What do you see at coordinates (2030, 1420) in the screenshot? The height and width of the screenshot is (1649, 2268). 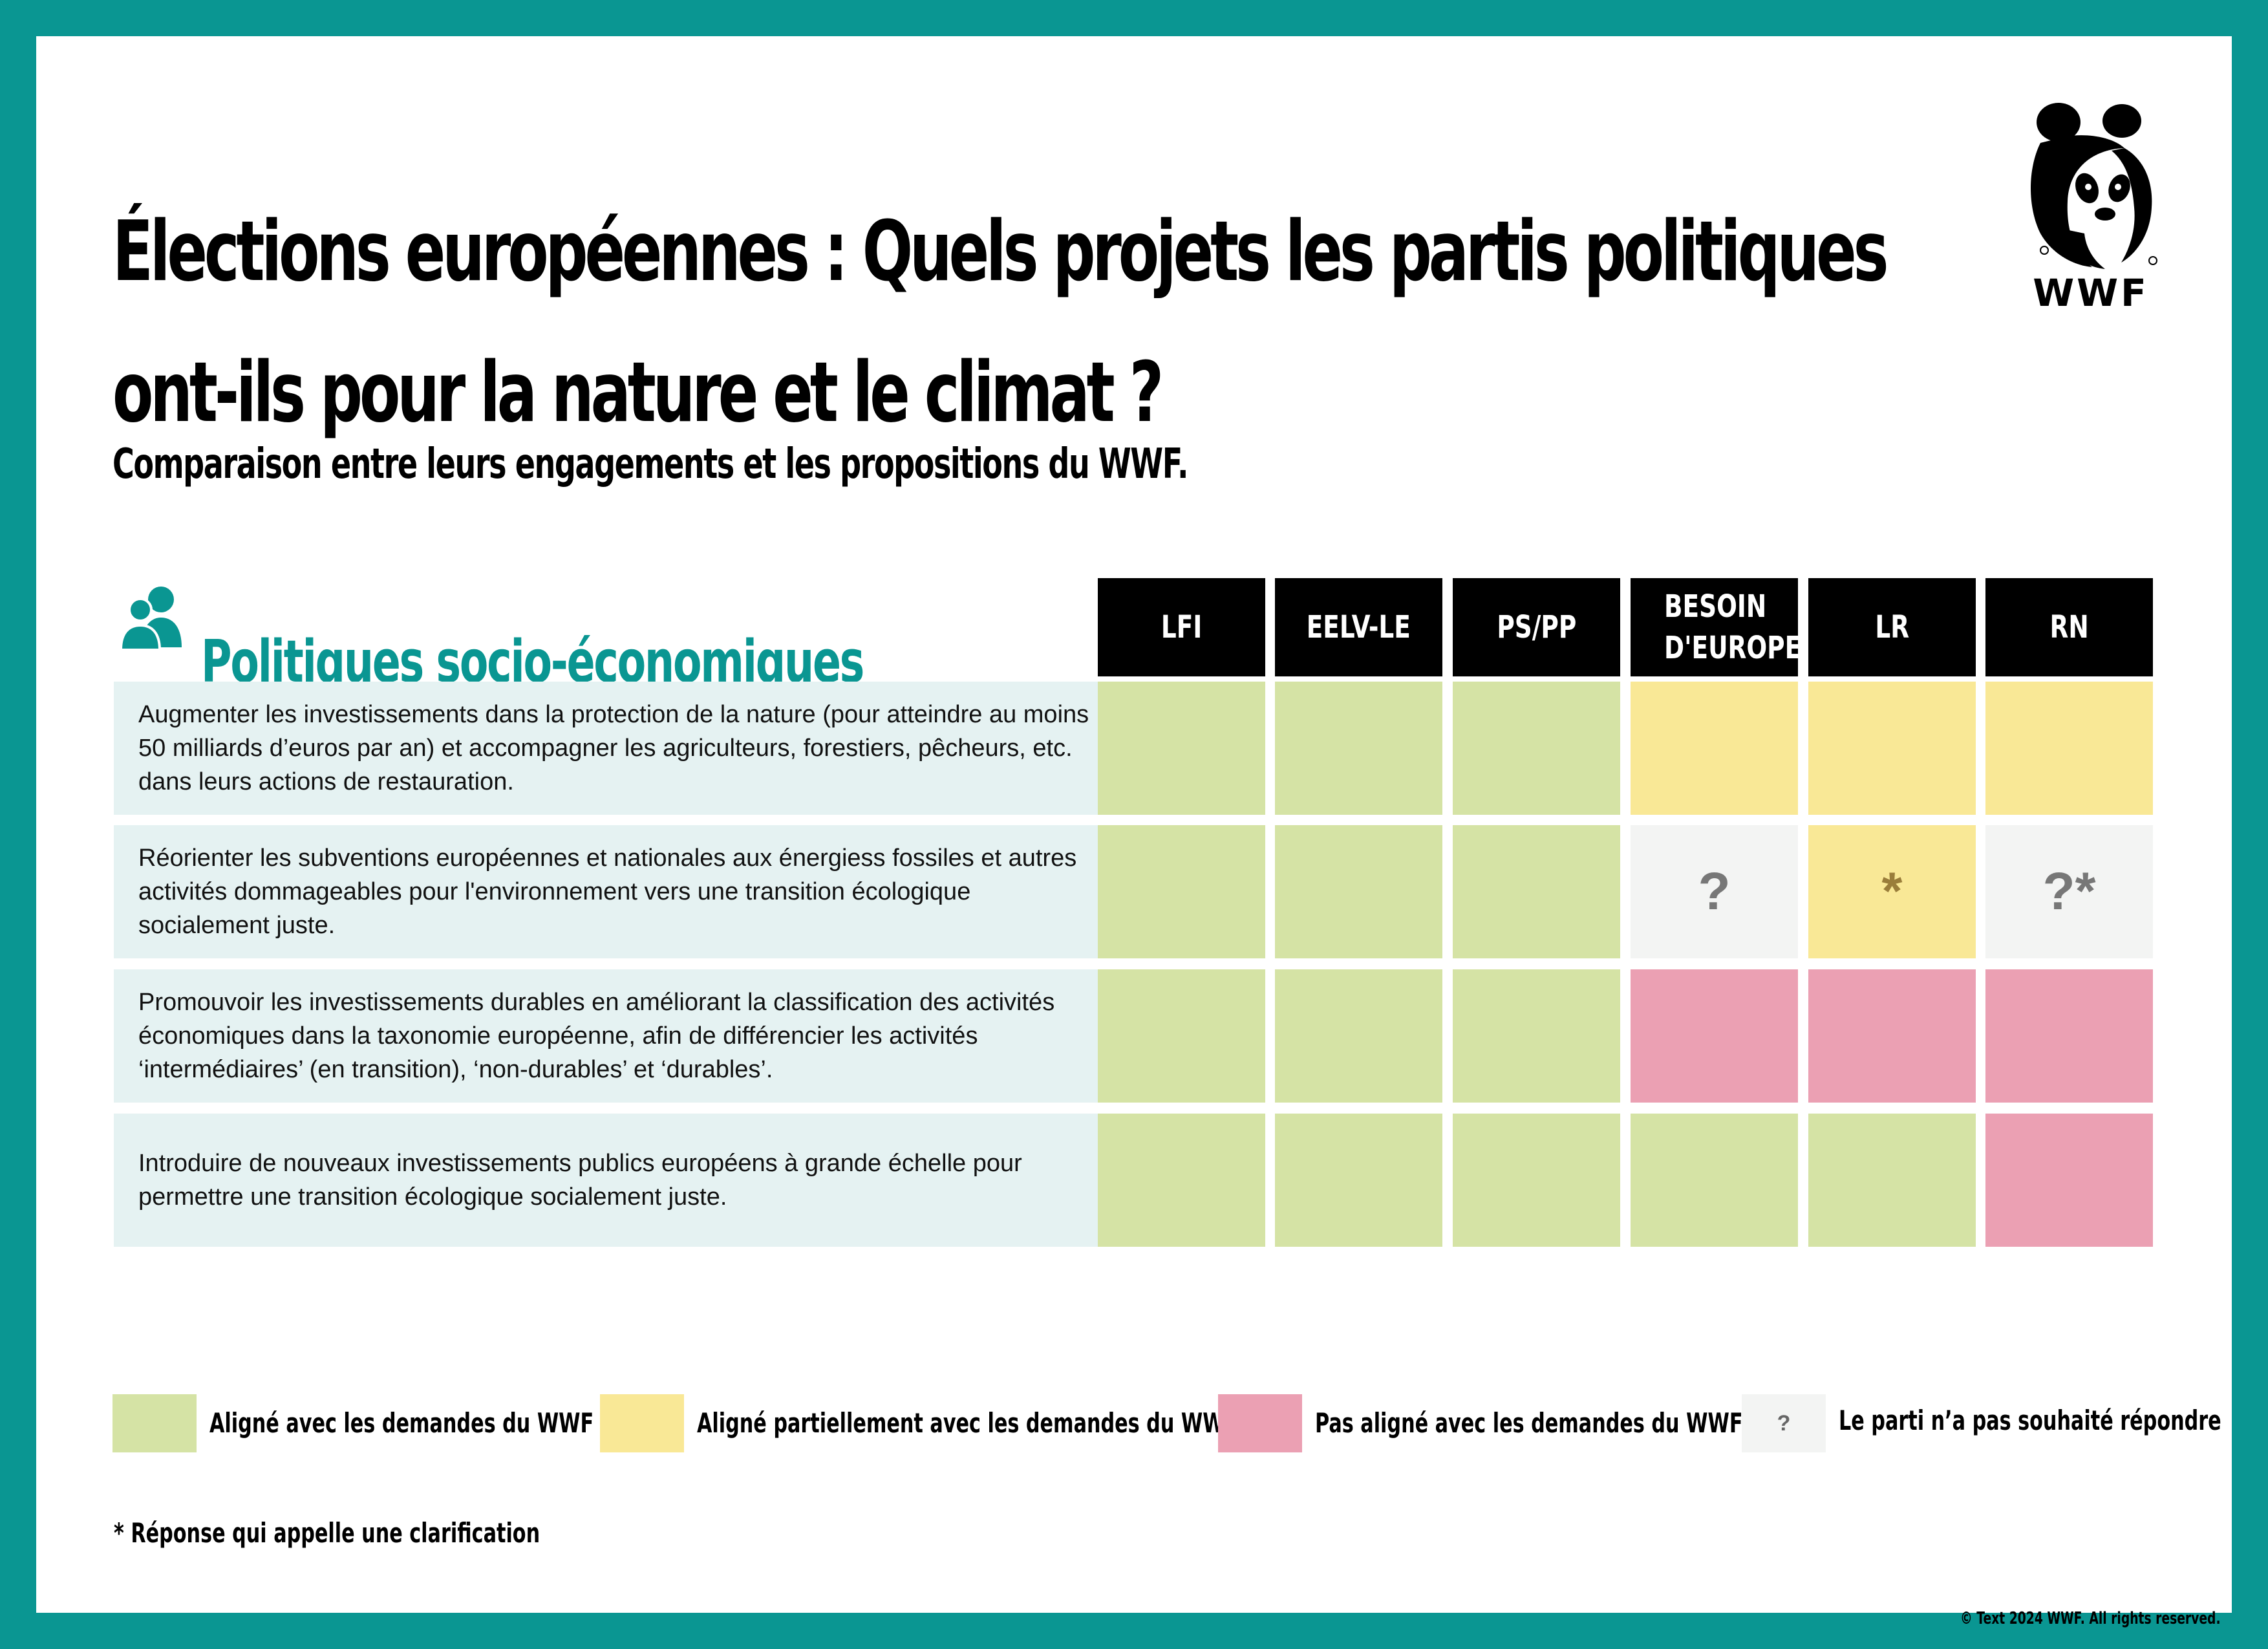 I see `legend-label-no-answer: Le parti n’a pas souhaité répondre` at bounding box center [2030, 1420].